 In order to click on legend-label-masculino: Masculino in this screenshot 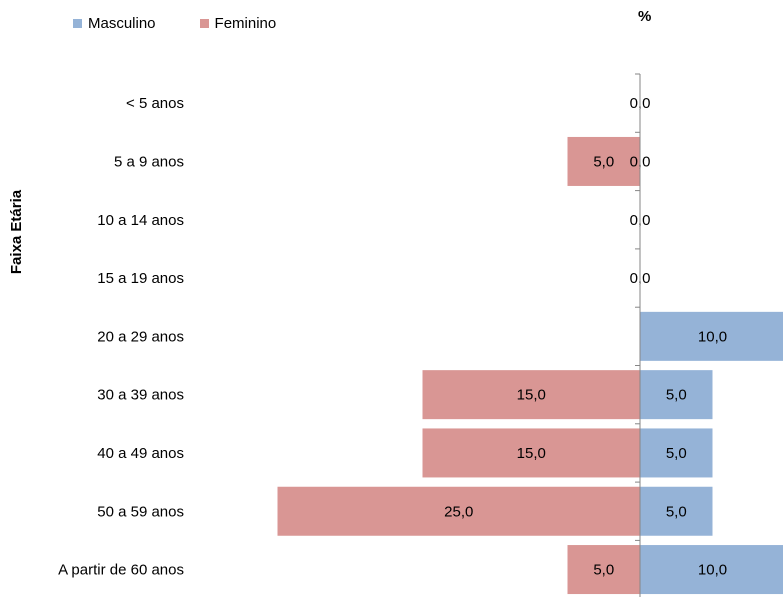, I will do `click(122, 23)`.